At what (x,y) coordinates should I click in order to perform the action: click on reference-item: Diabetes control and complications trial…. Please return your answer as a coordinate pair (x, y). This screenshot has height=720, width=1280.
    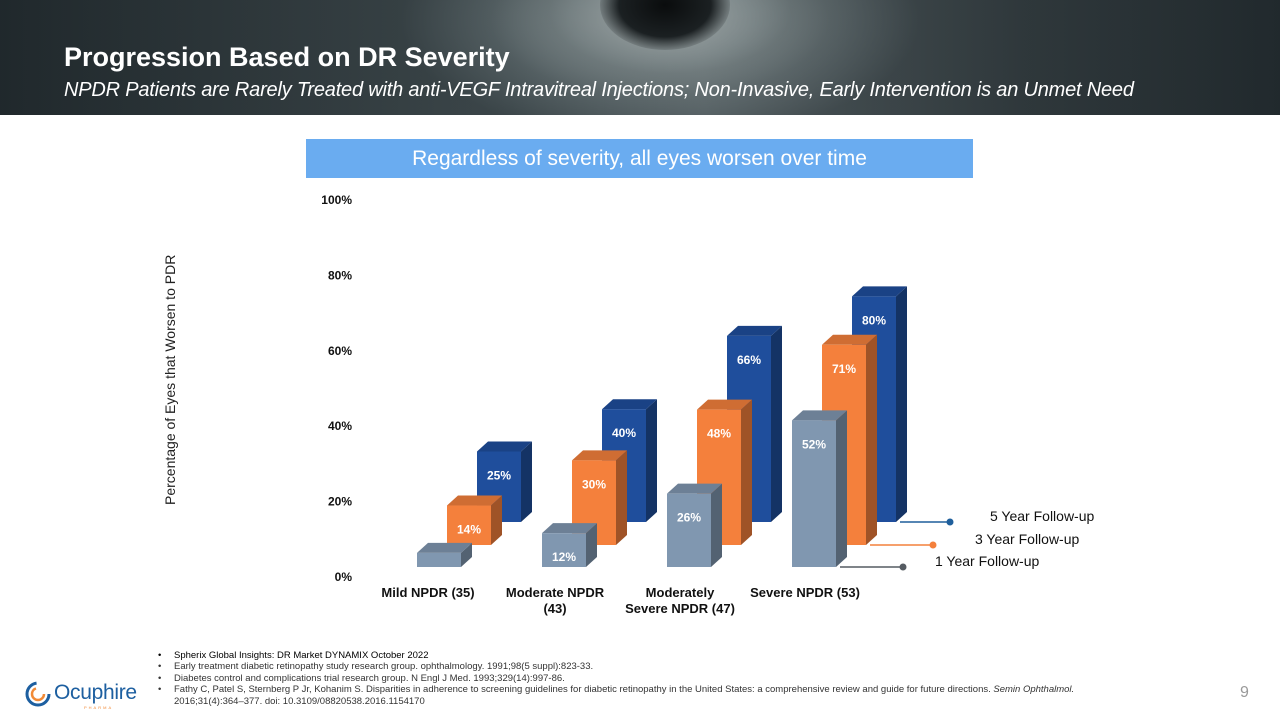
    Looking at the image, I should click on (673, 679).